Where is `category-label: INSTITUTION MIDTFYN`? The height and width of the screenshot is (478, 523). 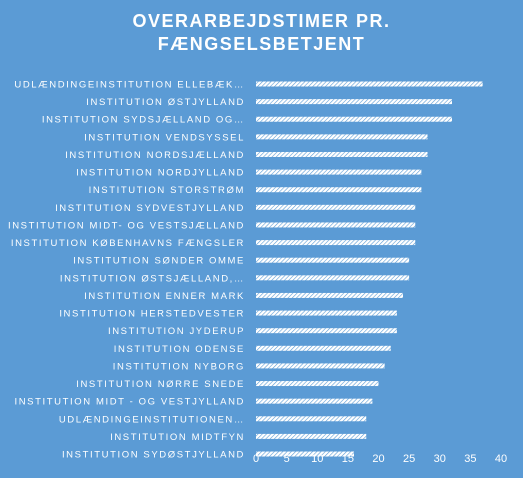
category-label: INSTITUTION MIDTFYN is located at coordinates (177, 437).